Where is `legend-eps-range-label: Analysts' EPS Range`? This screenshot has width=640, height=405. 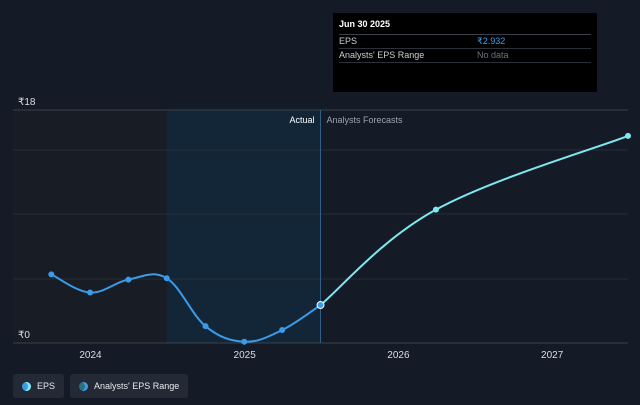 legend-eps-range-label: Analysts' EPS Range is located at coordinates (137, 386).